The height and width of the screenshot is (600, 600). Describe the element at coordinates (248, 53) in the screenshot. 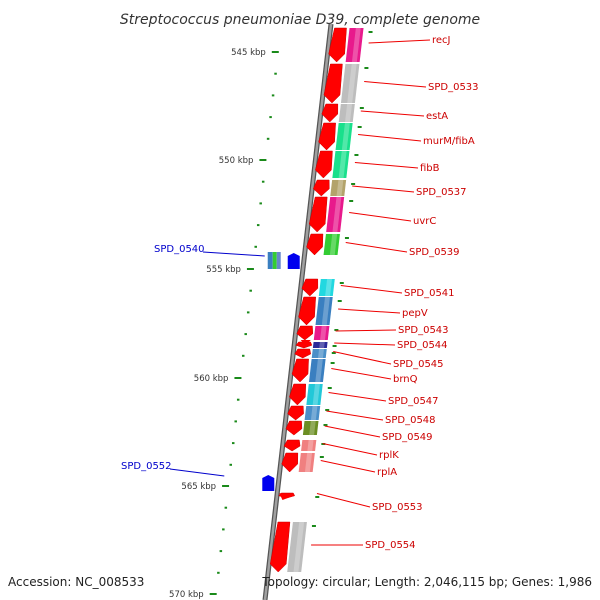

I see `scale-label: 545 kbp` at that location.